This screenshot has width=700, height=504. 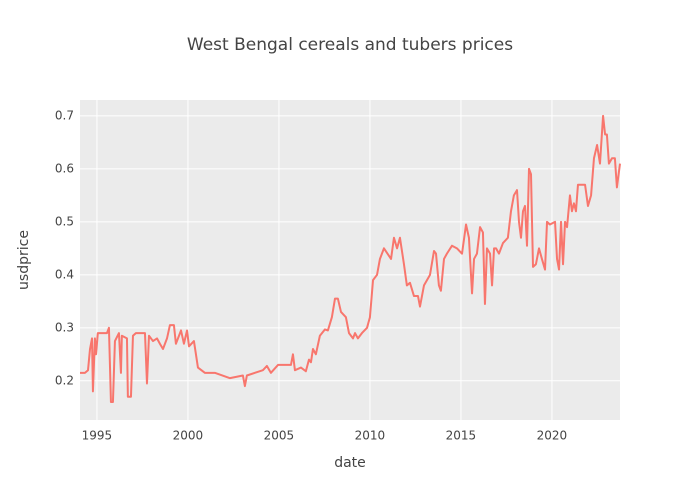 What do you see at coordinates (188, 436) in the screenshot?
I see `x-tick-label: 2000` at bounding box center [188, 436].